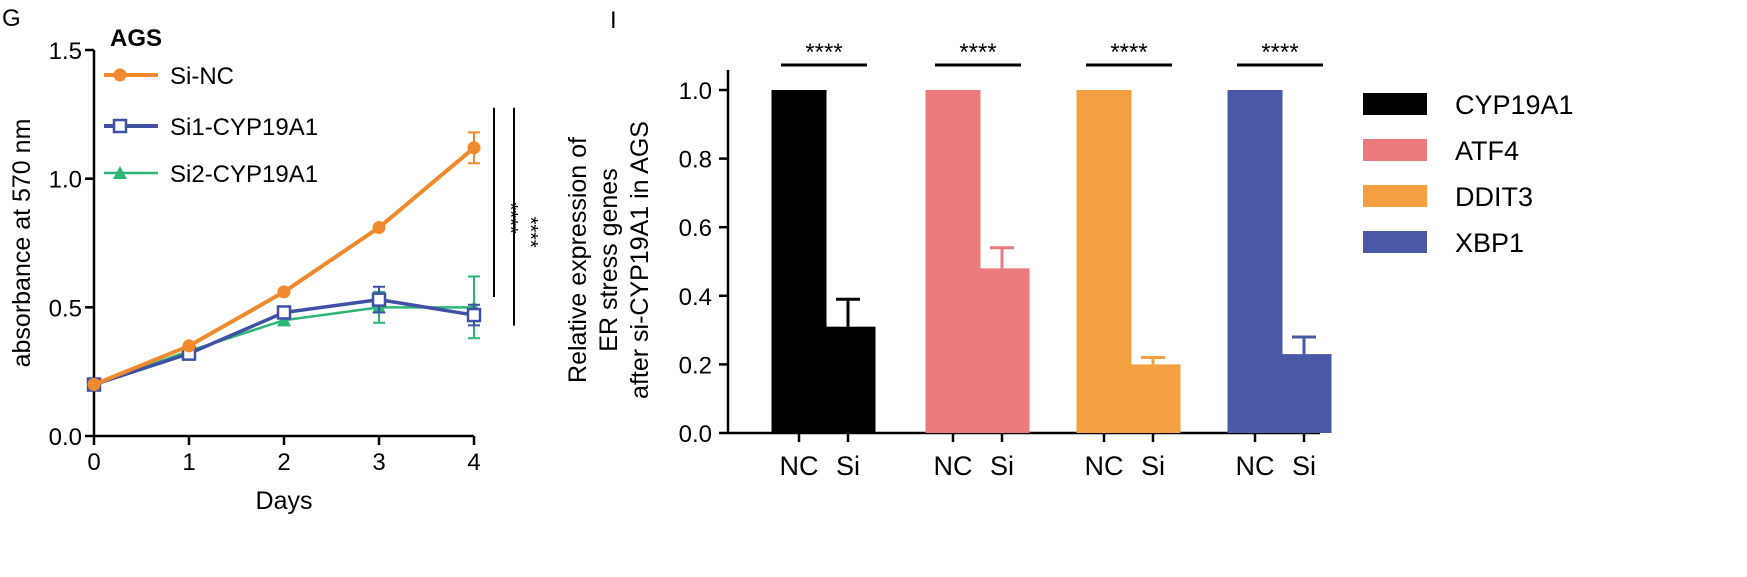 This screenshot has height=577, width=1747. I want to click on y-tick-label: 1.5, so click(65, 51).